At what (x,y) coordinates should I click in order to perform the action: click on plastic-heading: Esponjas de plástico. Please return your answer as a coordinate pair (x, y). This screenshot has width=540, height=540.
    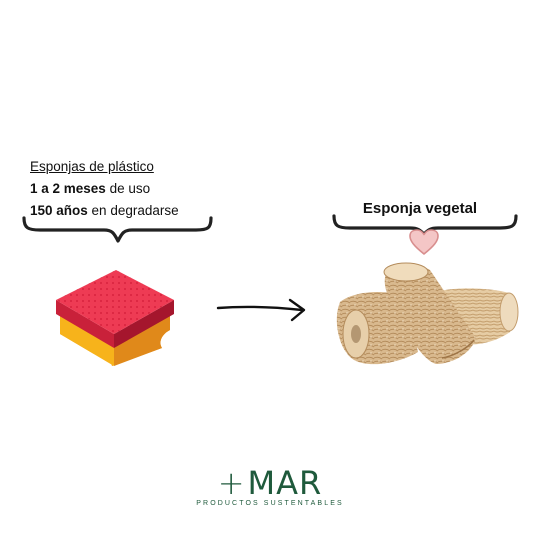
    Looking at the image, I should click on (92, 166).